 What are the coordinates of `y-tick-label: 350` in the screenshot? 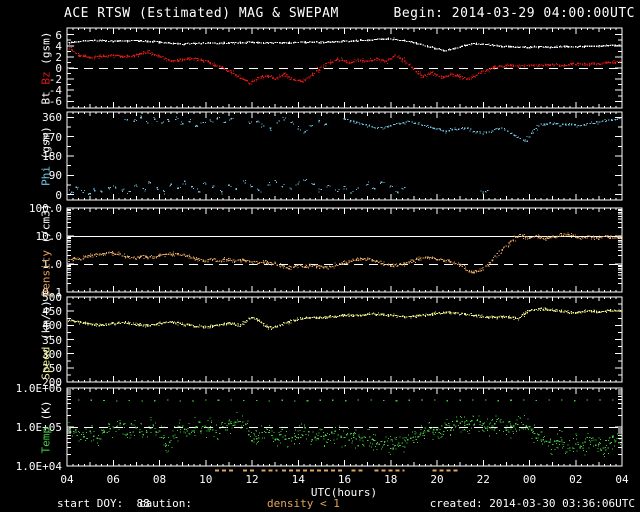 It's located at (52, 340).